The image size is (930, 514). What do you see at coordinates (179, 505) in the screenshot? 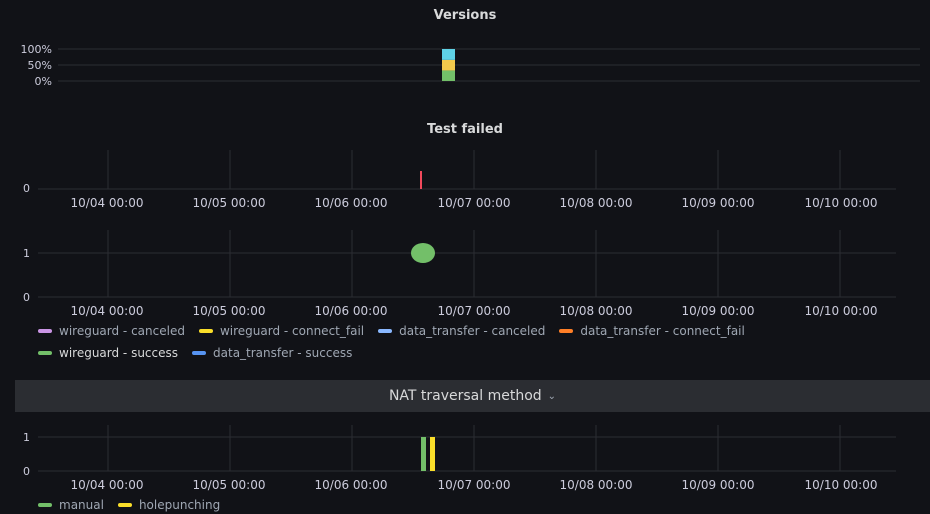
I see `nat-legend-label: holepunching` at bounding box center [179, 505].